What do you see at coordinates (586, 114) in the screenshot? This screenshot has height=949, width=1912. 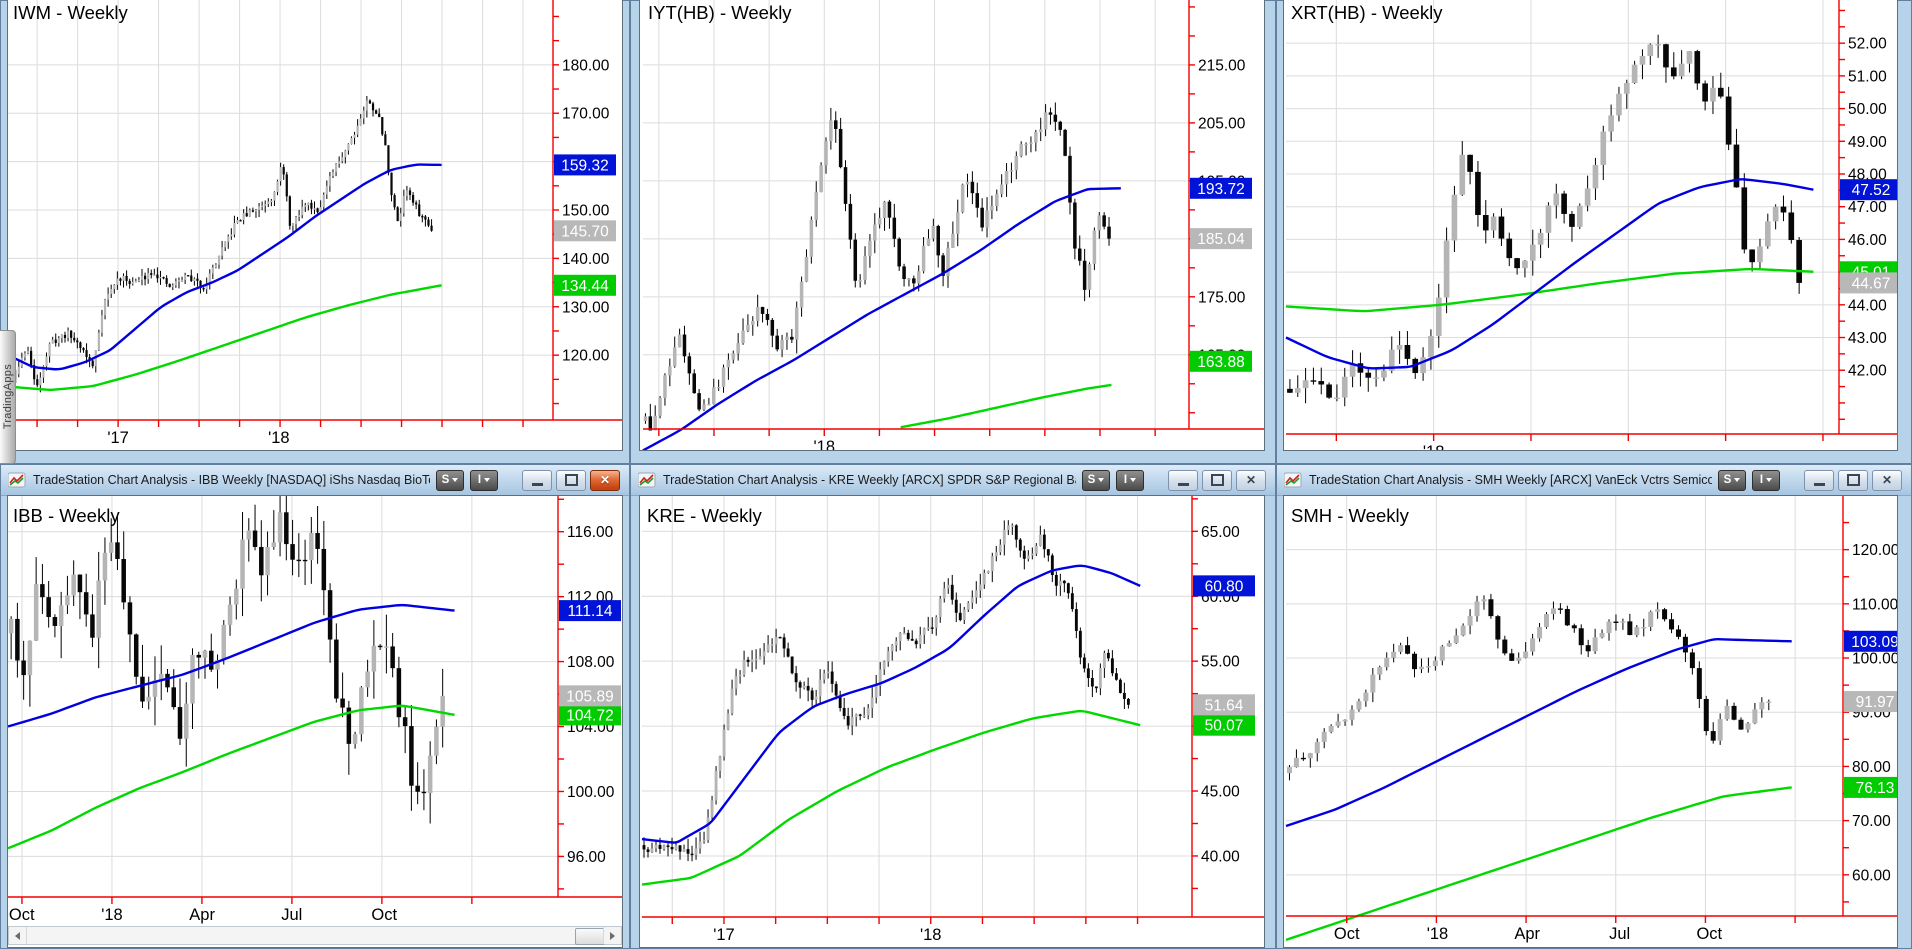 I see `svg-text: 170.00` at bounding box center [586, 114].